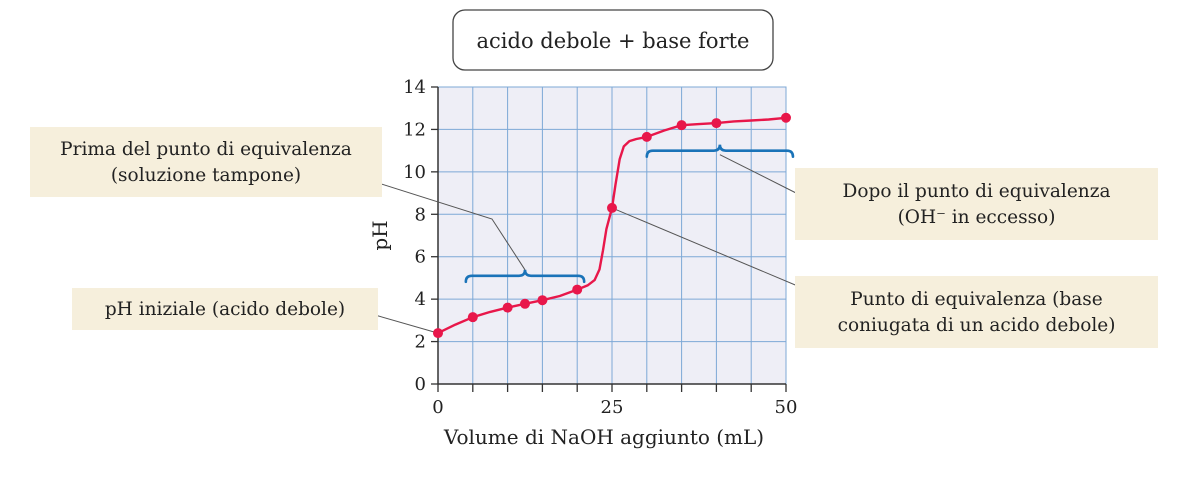 The height and width of the screenshot is (485, 1183). What do you see at coordinates (420, 257) in the screenshot?
I see `y-tick-label: 6` at bounding box center [420, 257].